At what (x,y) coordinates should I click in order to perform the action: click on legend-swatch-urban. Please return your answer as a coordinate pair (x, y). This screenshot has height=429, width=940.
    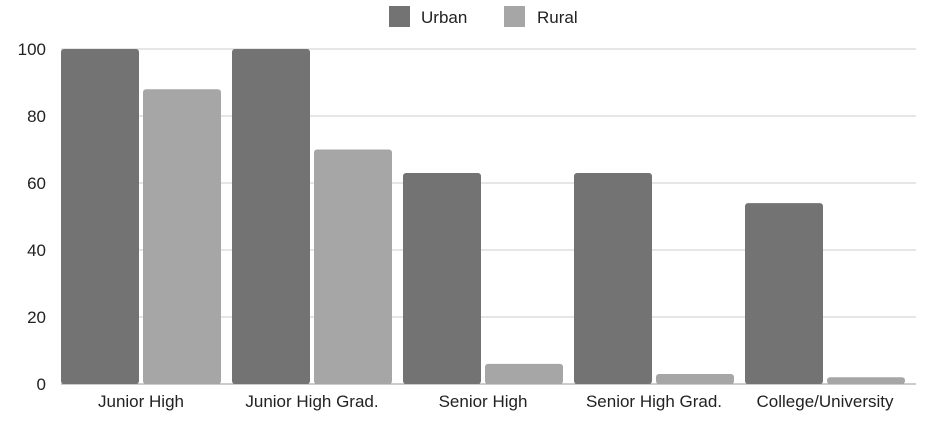
    Looking at the image, I should click on (399, 16).